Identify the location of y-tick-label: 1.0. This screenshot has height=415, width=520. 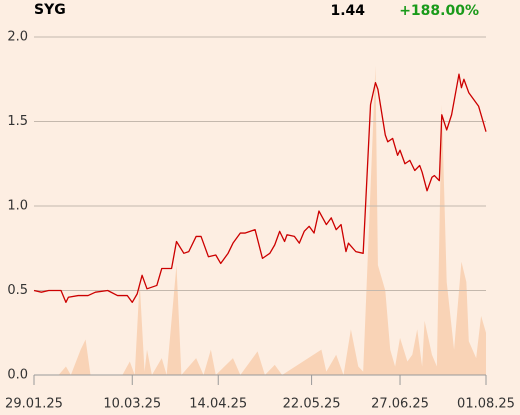
(17, 206).